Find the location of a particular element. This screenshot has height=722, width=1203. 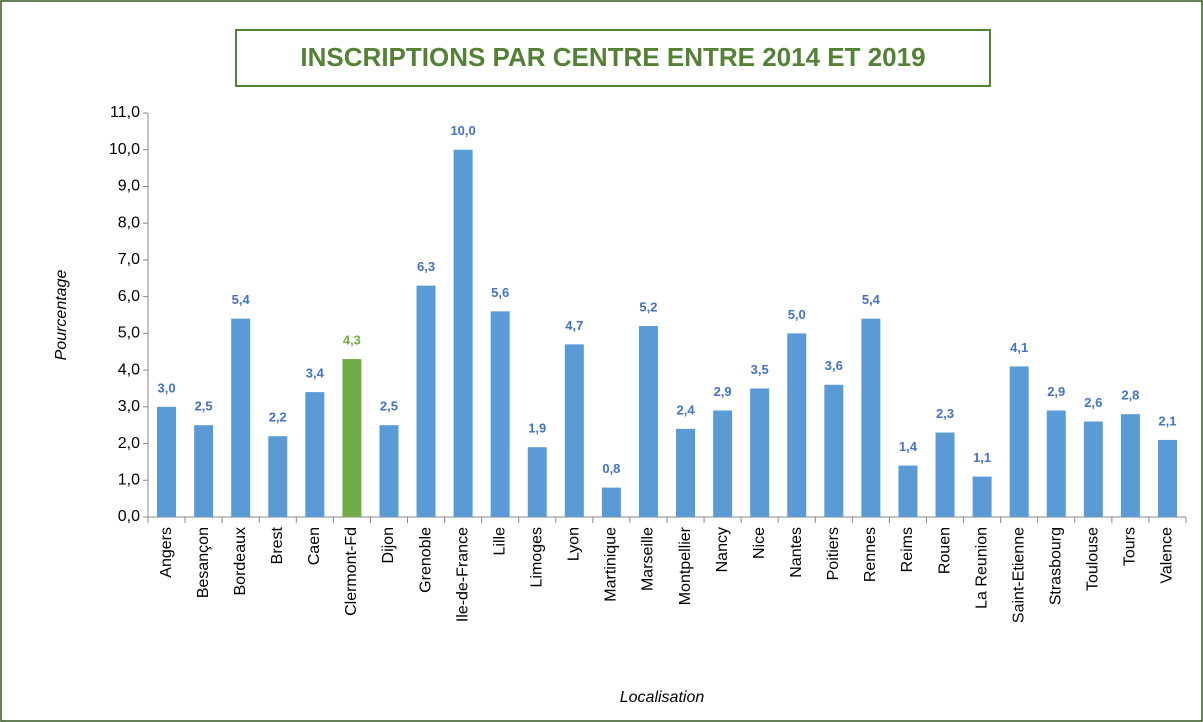

y-tick-label: 7,0 is located at coordinates (129, 259).